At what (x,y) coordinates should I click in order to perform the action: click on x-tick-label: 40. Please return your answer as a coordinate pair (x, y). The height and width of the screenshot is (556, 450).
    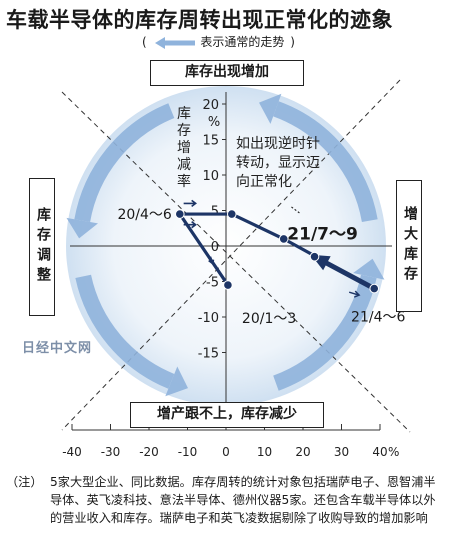
    Looking at the image, I should click on (379, 452).